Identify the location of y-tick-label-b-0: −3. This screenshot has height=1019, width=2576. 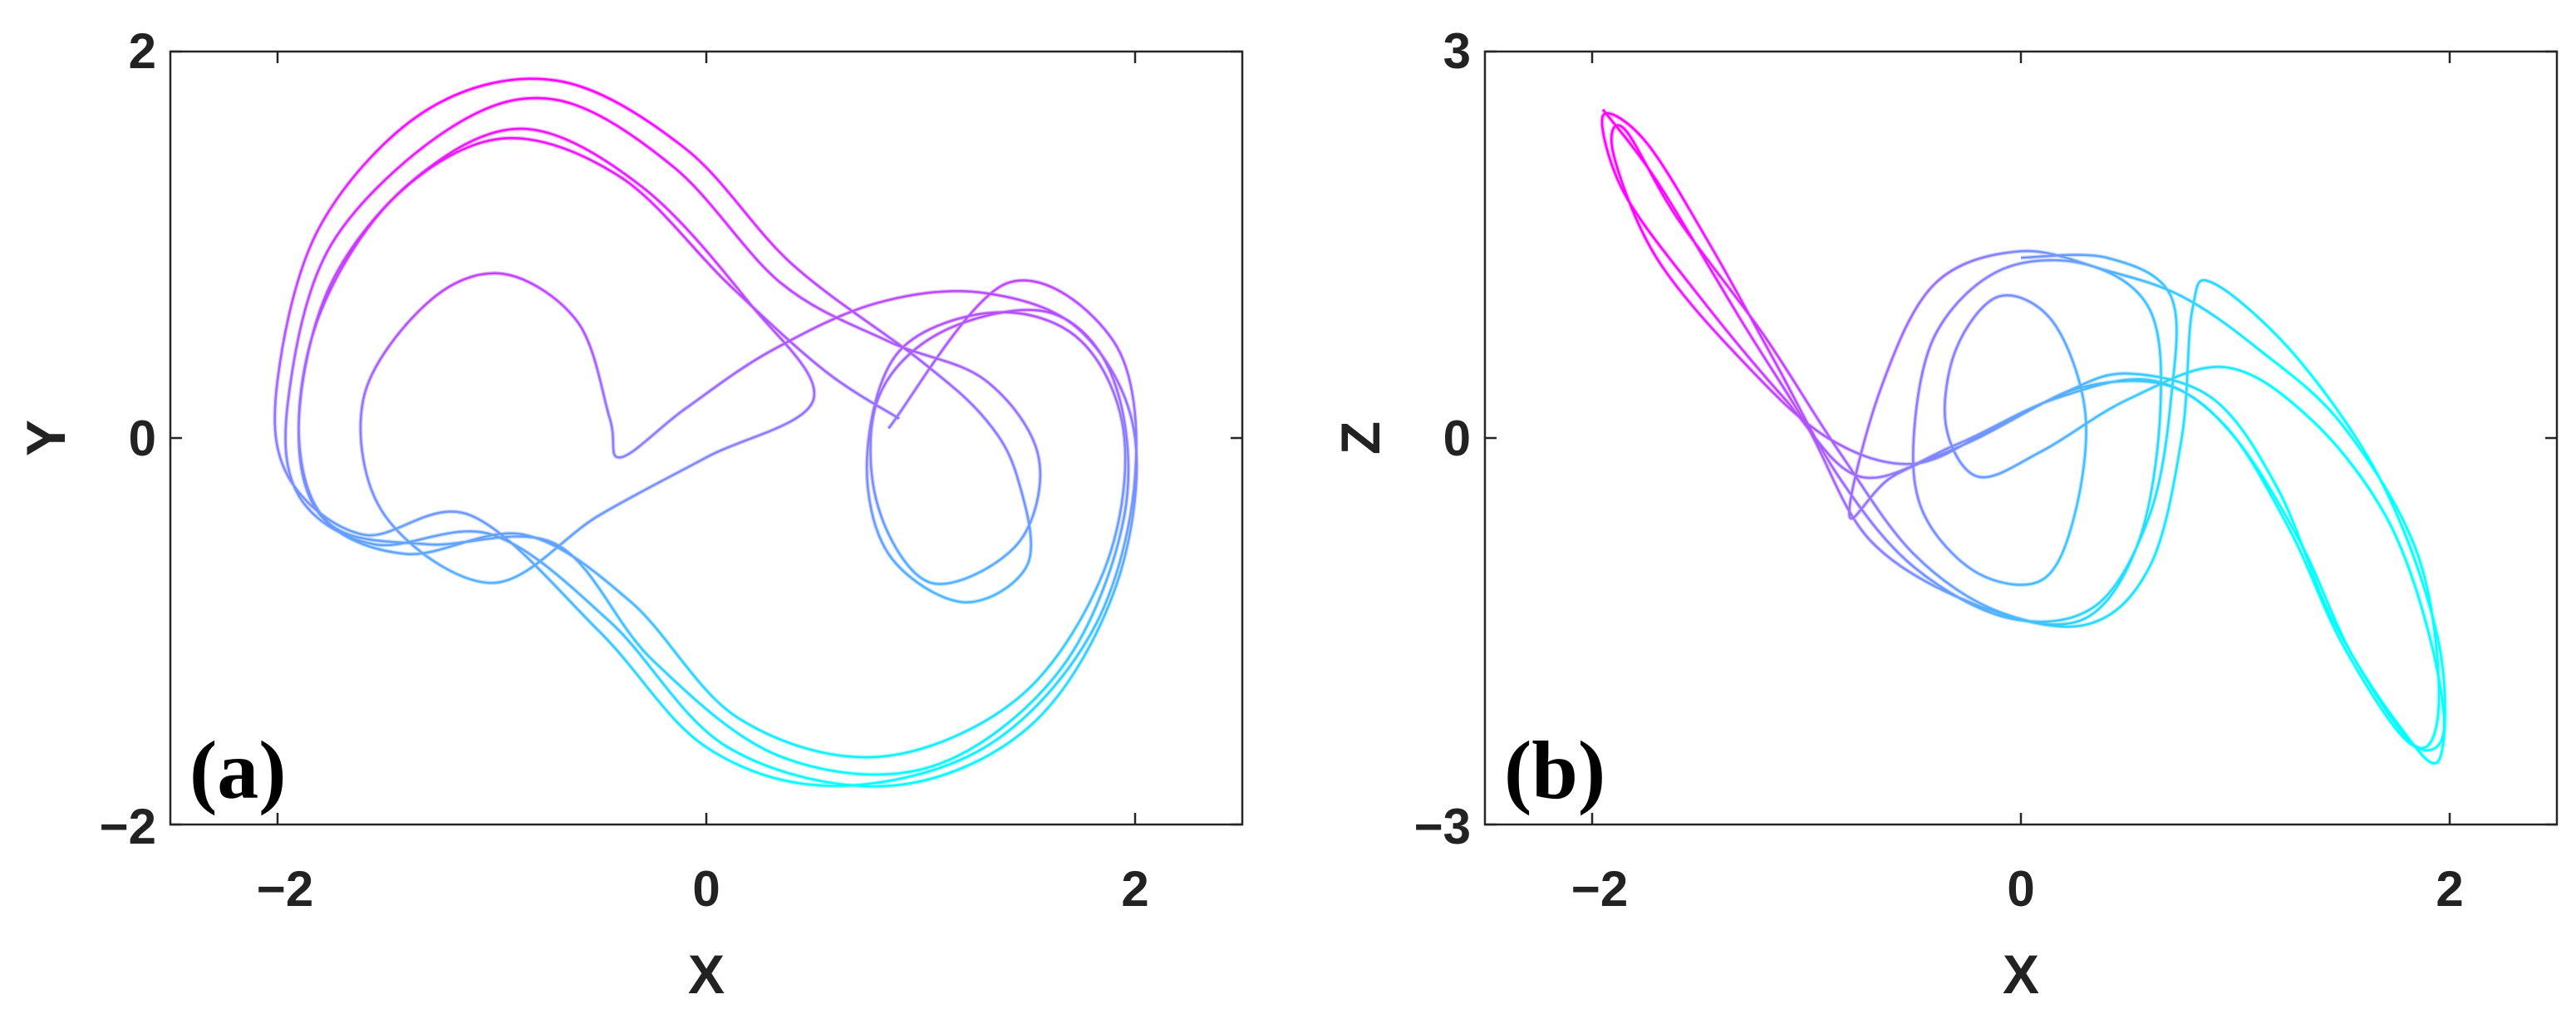
(1443, 826).